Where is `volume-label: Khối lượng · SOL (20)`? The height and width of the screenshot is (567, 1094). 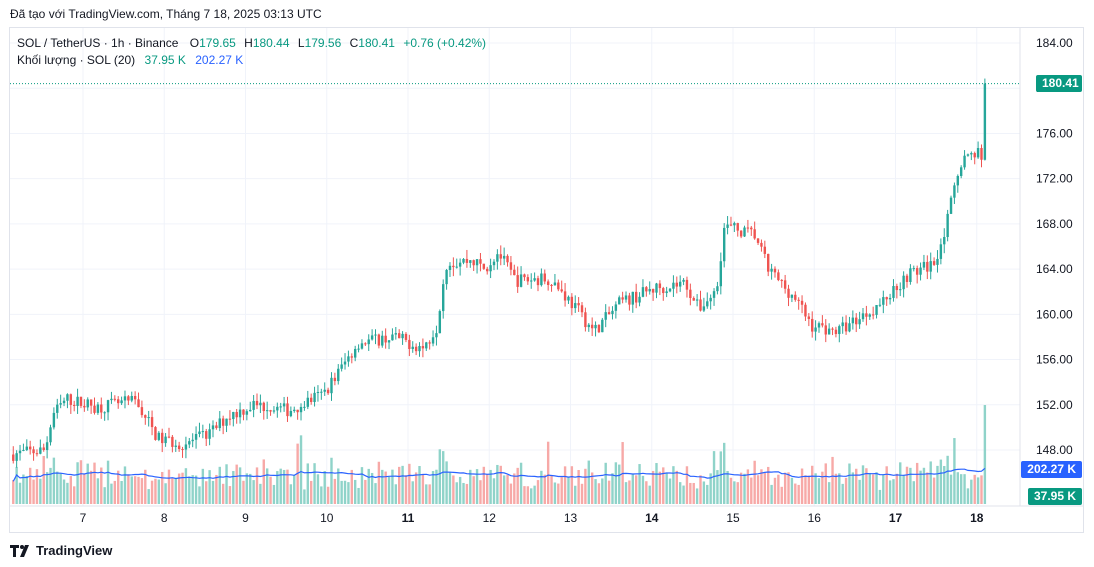 volume-label: Khối lượng · SOL (20) is located at coordinates (76, 60).